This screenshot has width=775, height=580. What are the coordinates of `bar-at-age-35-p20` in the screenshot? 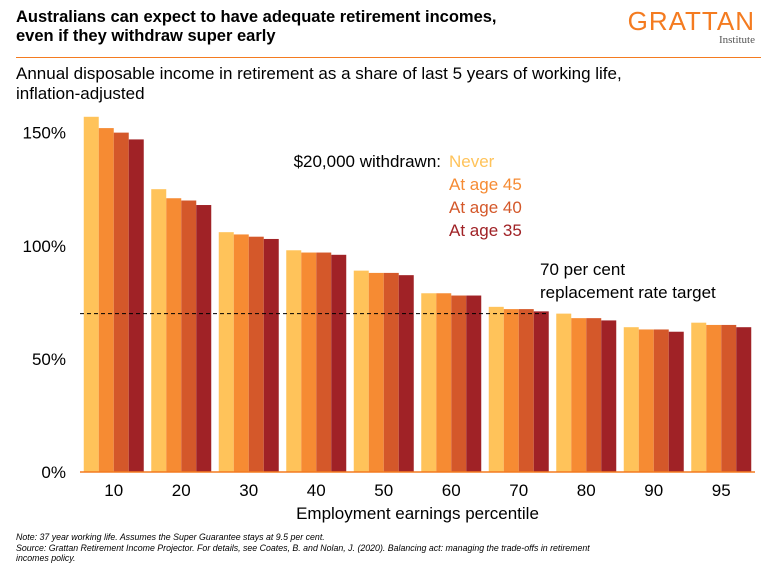 It's located at (204, 338).